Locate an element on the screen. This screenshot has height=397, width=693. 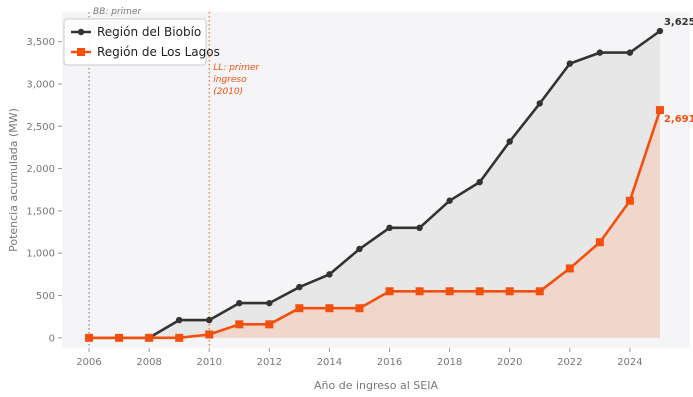
x-tick-label: 2020 is located at coordinates (509, 362).